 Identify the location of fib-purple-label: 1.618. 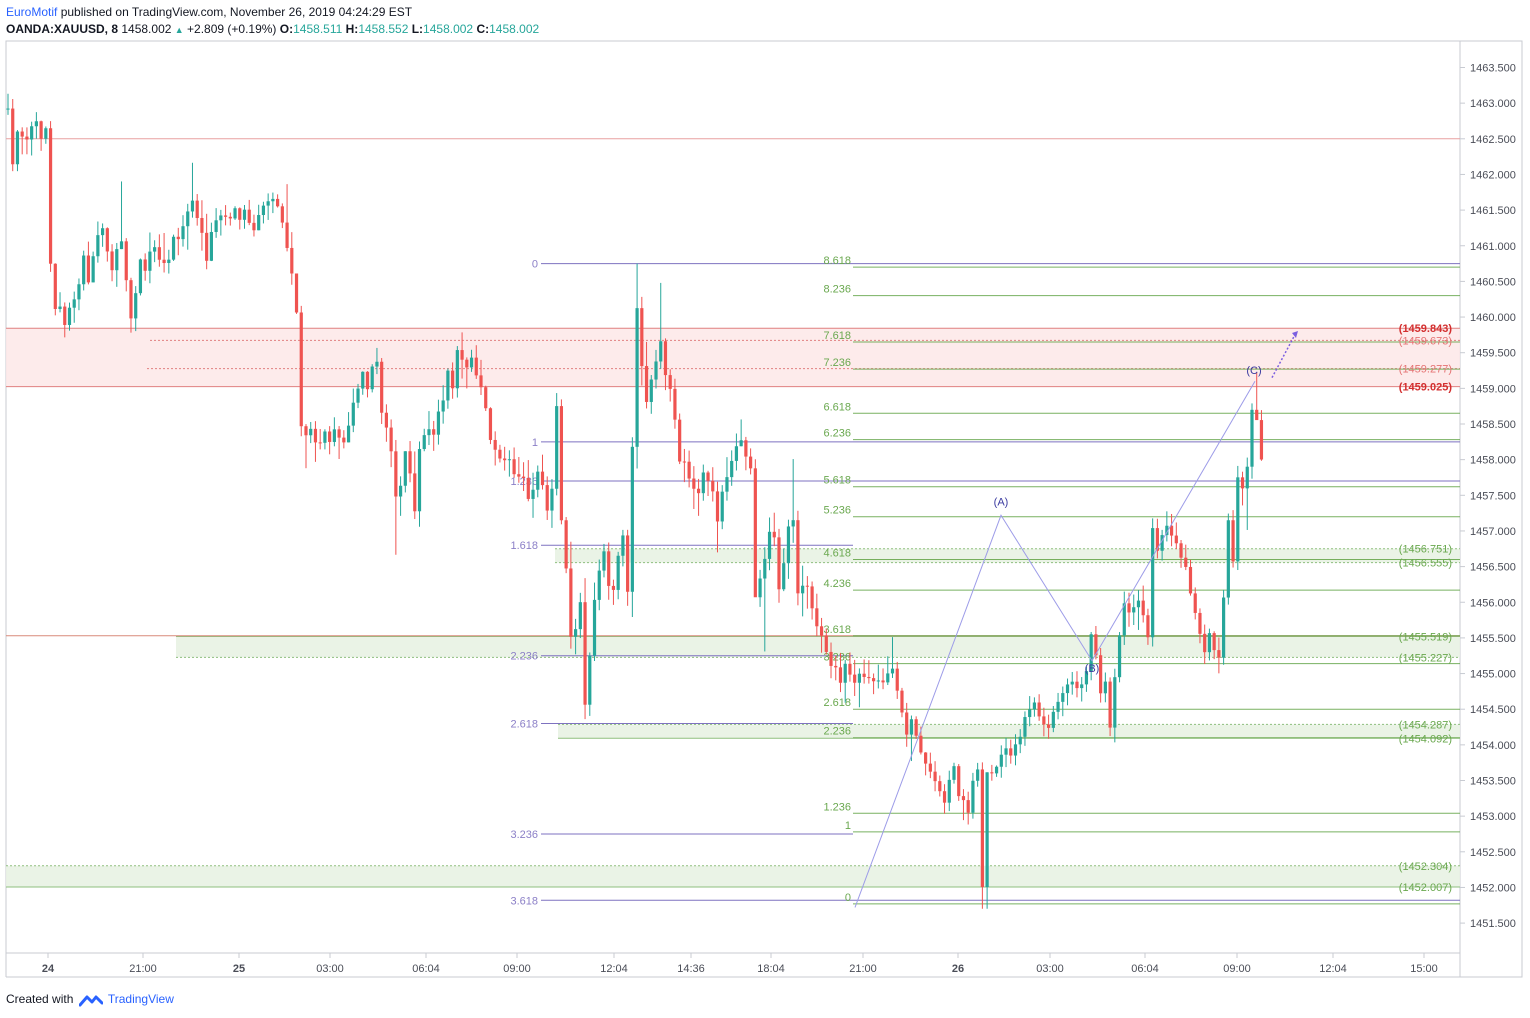
(524, 546).